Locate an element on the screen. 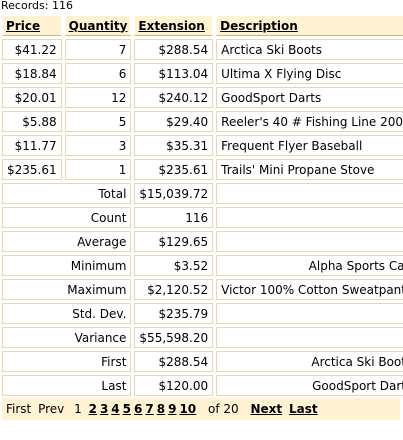 This screenshot has height=440, width=403. table-row: $20.01 12 $240.12 GoodSport Darts is located at coordinates (202, 97).